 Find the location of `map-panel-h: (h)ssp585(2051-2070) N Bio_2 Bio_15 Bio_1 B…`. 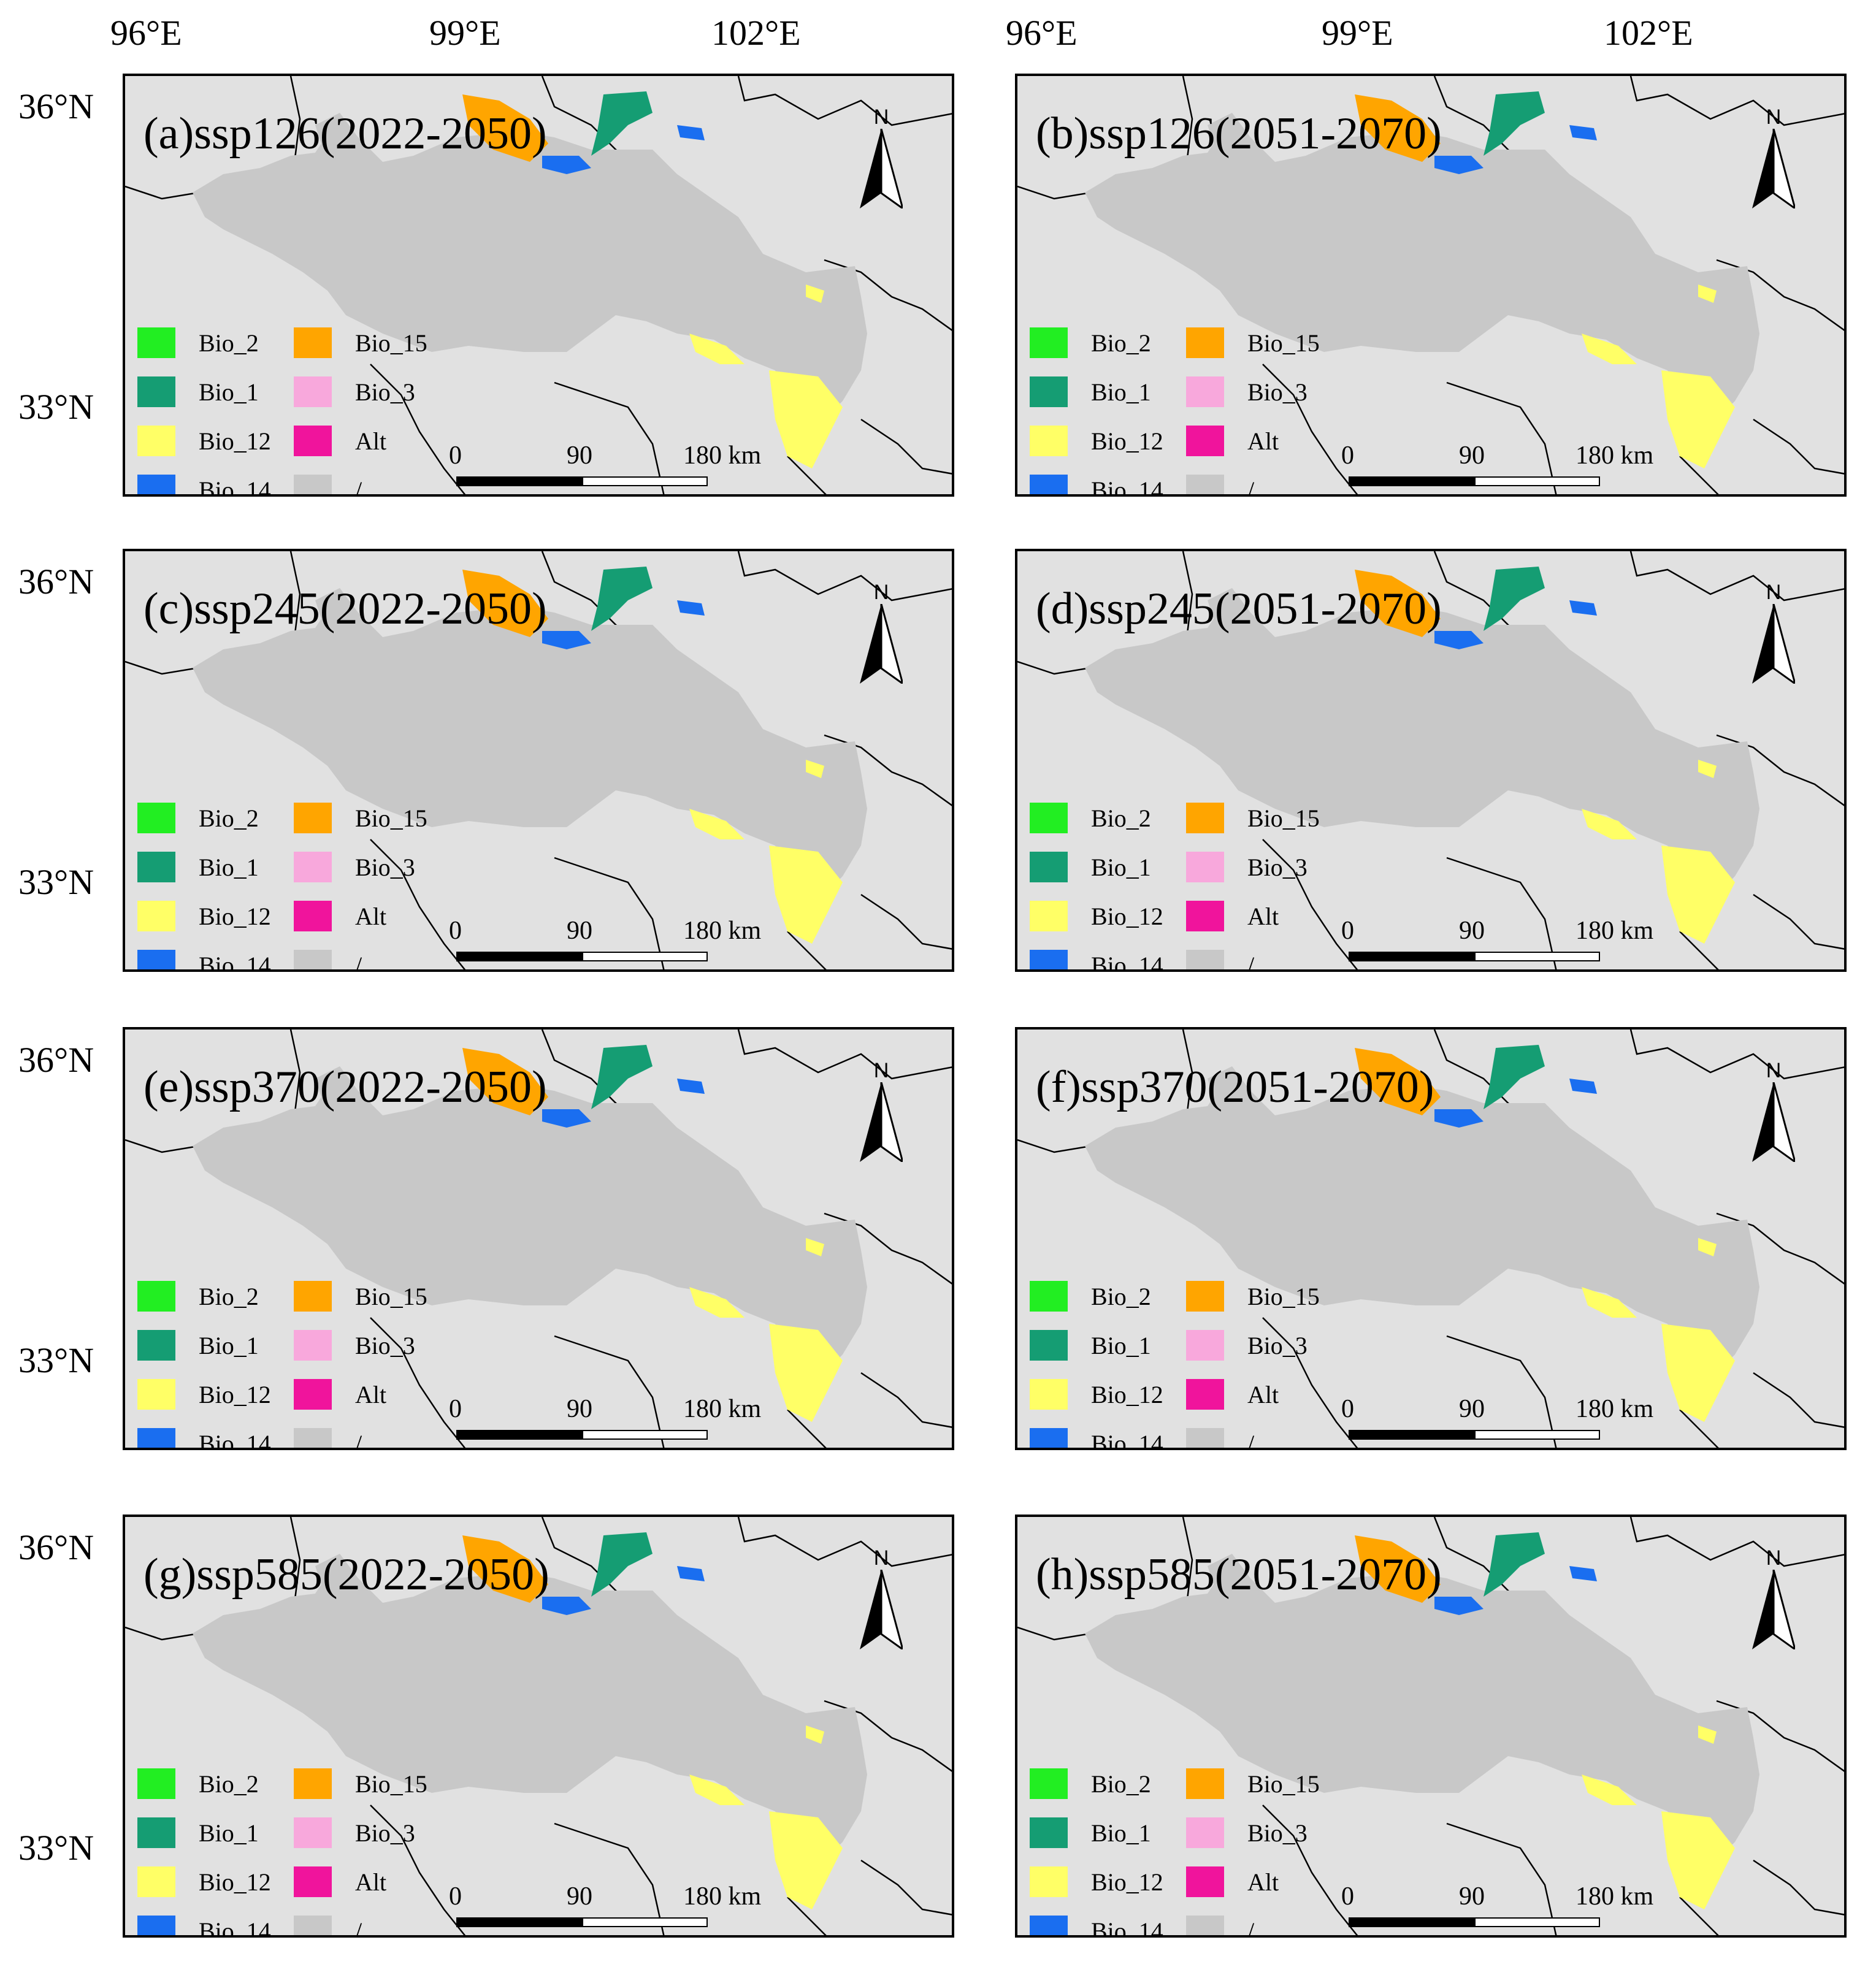

map-panel-h: (h)ssp585(2051-2070) N Bio_2 Bio_15 Bio_1 B… is located at coordinates (1431, 1726).